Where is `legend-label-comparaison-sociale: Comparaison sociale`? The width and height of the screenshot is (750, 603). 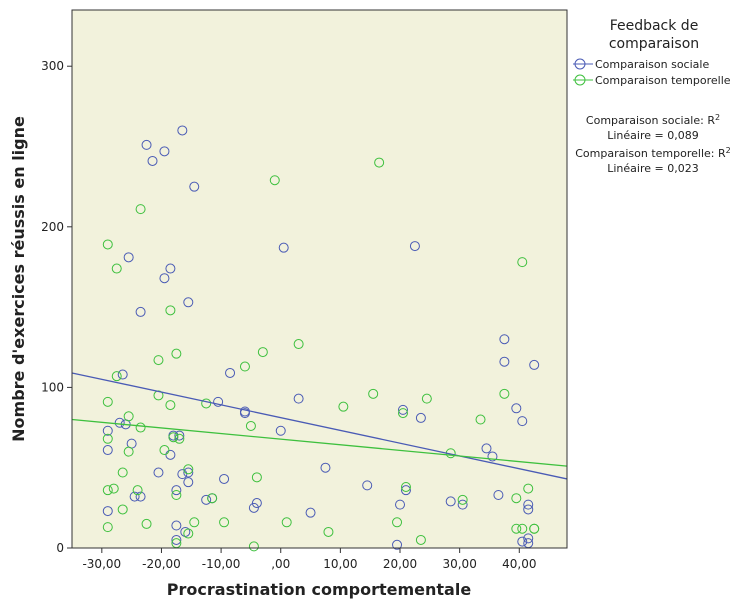 legend-label-comparaison-sociale: Comparaison sociale is located at coordinates (652, 64).